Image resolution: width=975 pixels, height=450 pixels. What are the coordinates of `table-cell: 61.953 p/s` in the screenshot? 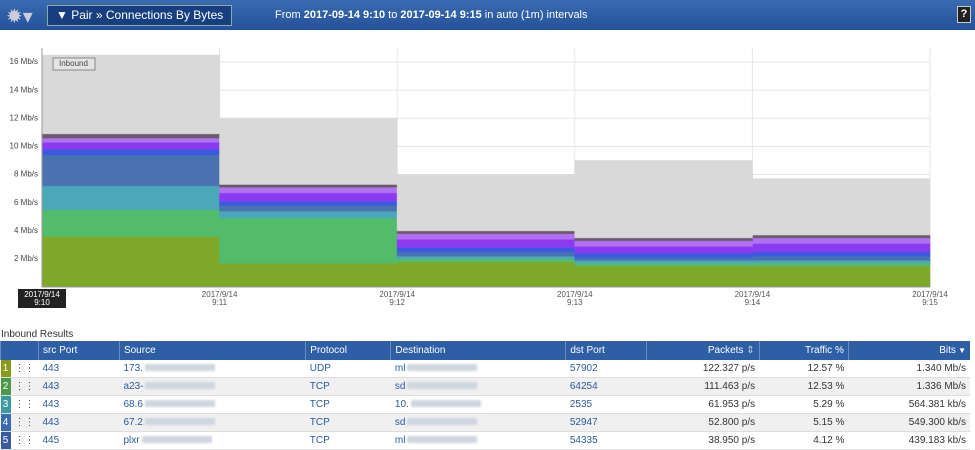 It's located at (703, 404).